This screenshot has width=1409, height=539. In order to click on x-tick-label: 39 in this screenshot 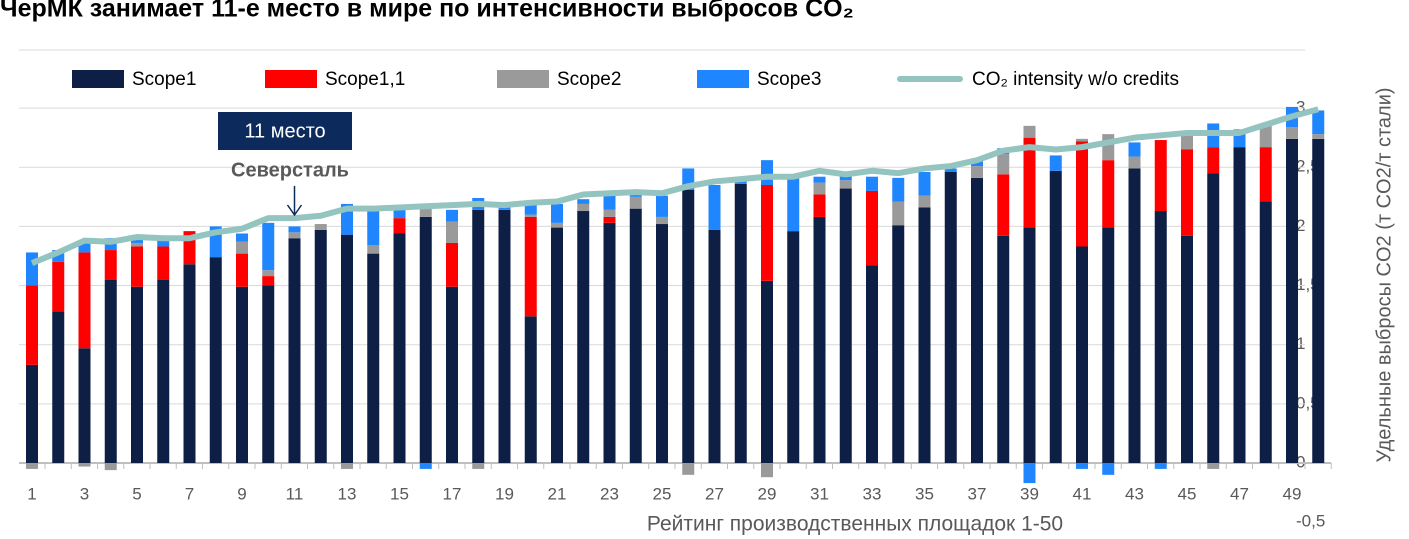, I will do `click(1029, 493)`.